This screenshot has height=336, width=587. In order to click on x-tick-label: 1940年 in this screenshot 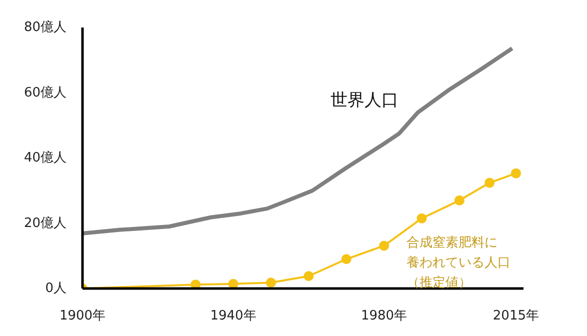, I will do `click(233, 316)`.